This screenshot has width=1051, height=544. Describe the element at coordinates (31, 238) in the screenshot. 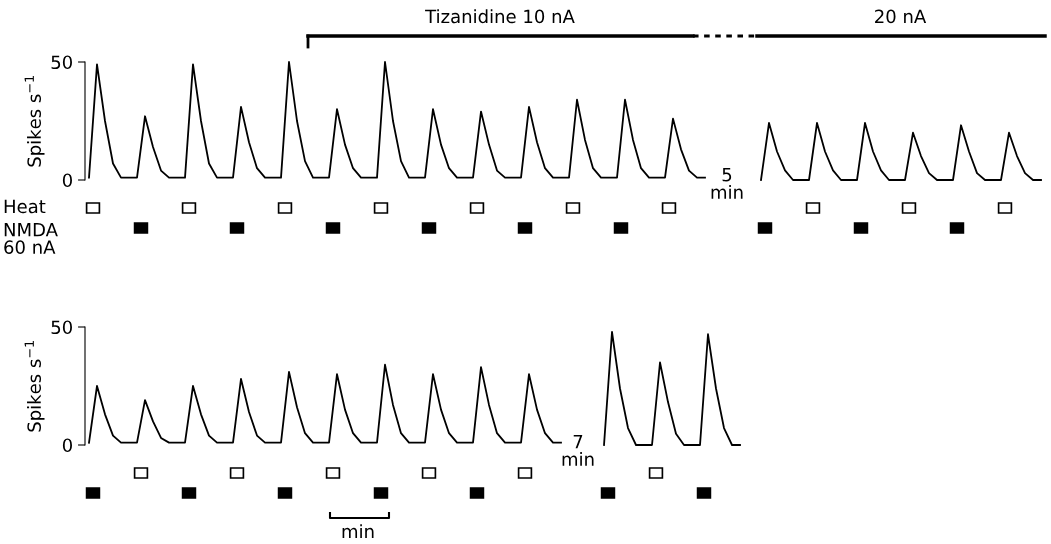

I see `text: NMDA 60 nA` at that location.